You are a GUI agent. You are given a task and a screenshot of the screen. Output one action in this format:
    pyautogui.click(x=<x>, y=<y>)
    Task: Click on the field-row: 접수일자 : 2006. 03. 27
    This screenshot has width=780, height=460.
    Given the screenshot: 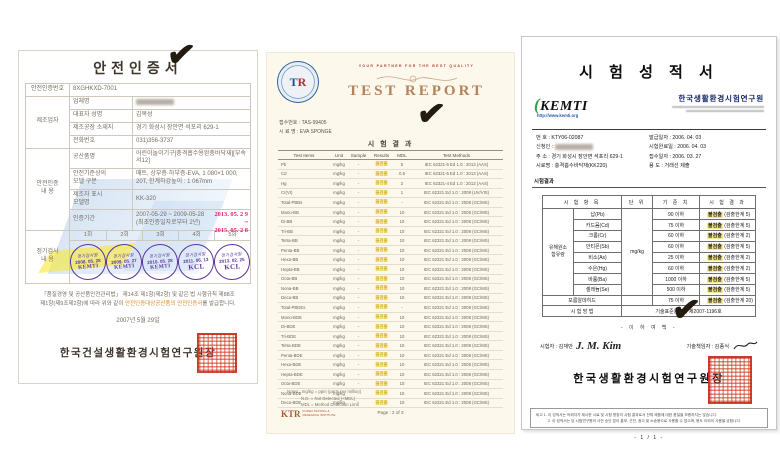 What is the action you would take?
    pyautogui.click(x=675, y=156)
    